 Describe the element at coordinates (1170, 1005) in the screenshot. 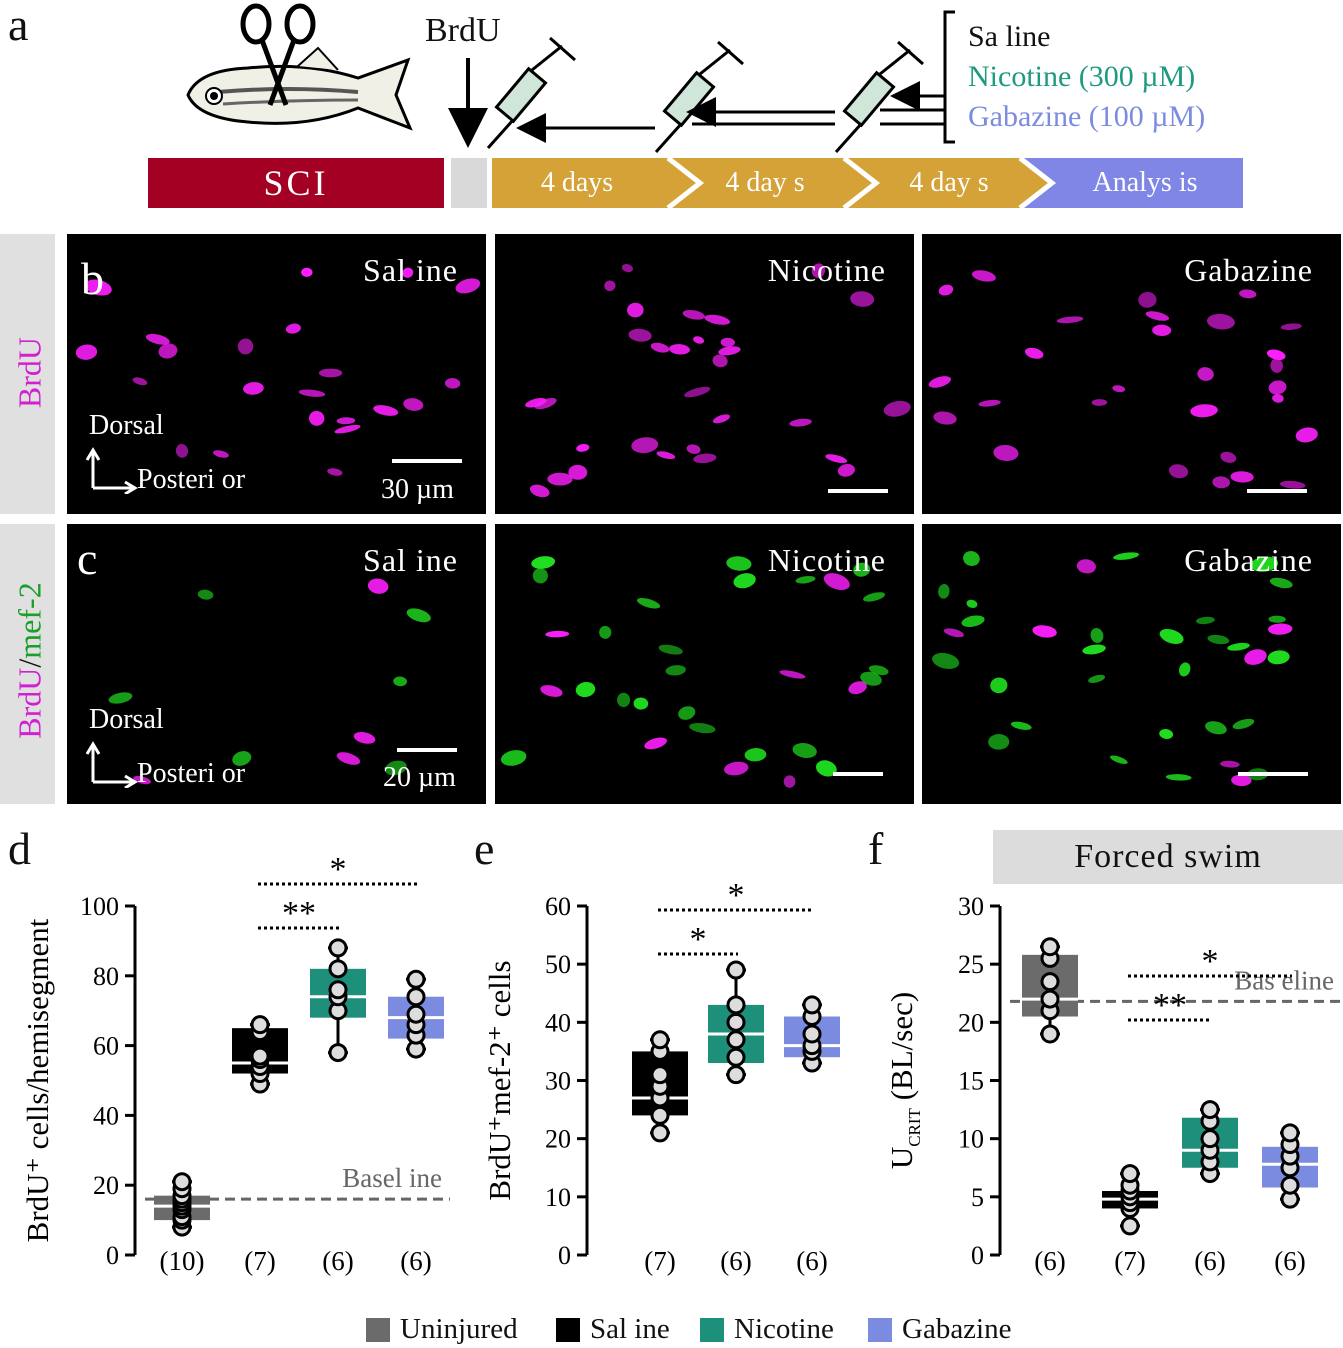

I see `significance-label: **` at that location.